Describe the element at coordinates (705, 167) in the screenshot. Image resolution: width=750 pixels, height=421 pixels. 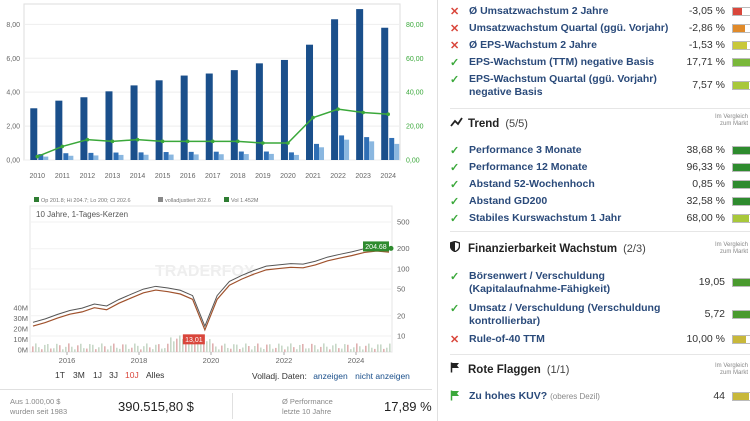
I see `criterion-value: 96,33 %` at that location.